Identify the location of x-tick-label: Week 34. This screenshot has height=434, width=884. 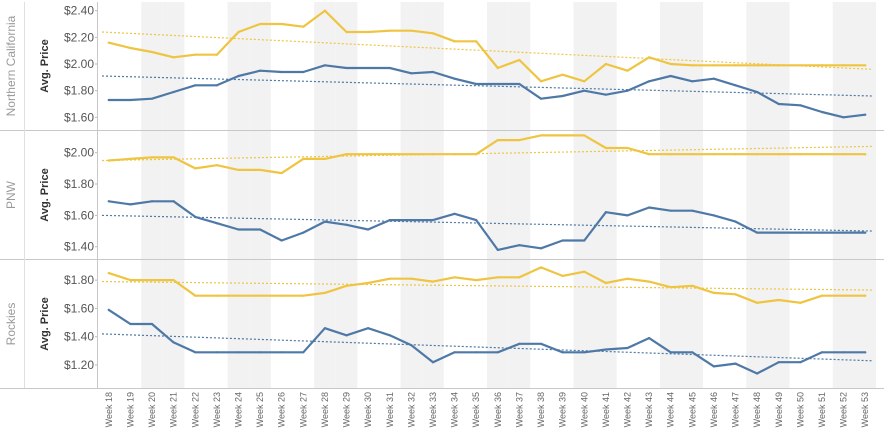
(455, 409).